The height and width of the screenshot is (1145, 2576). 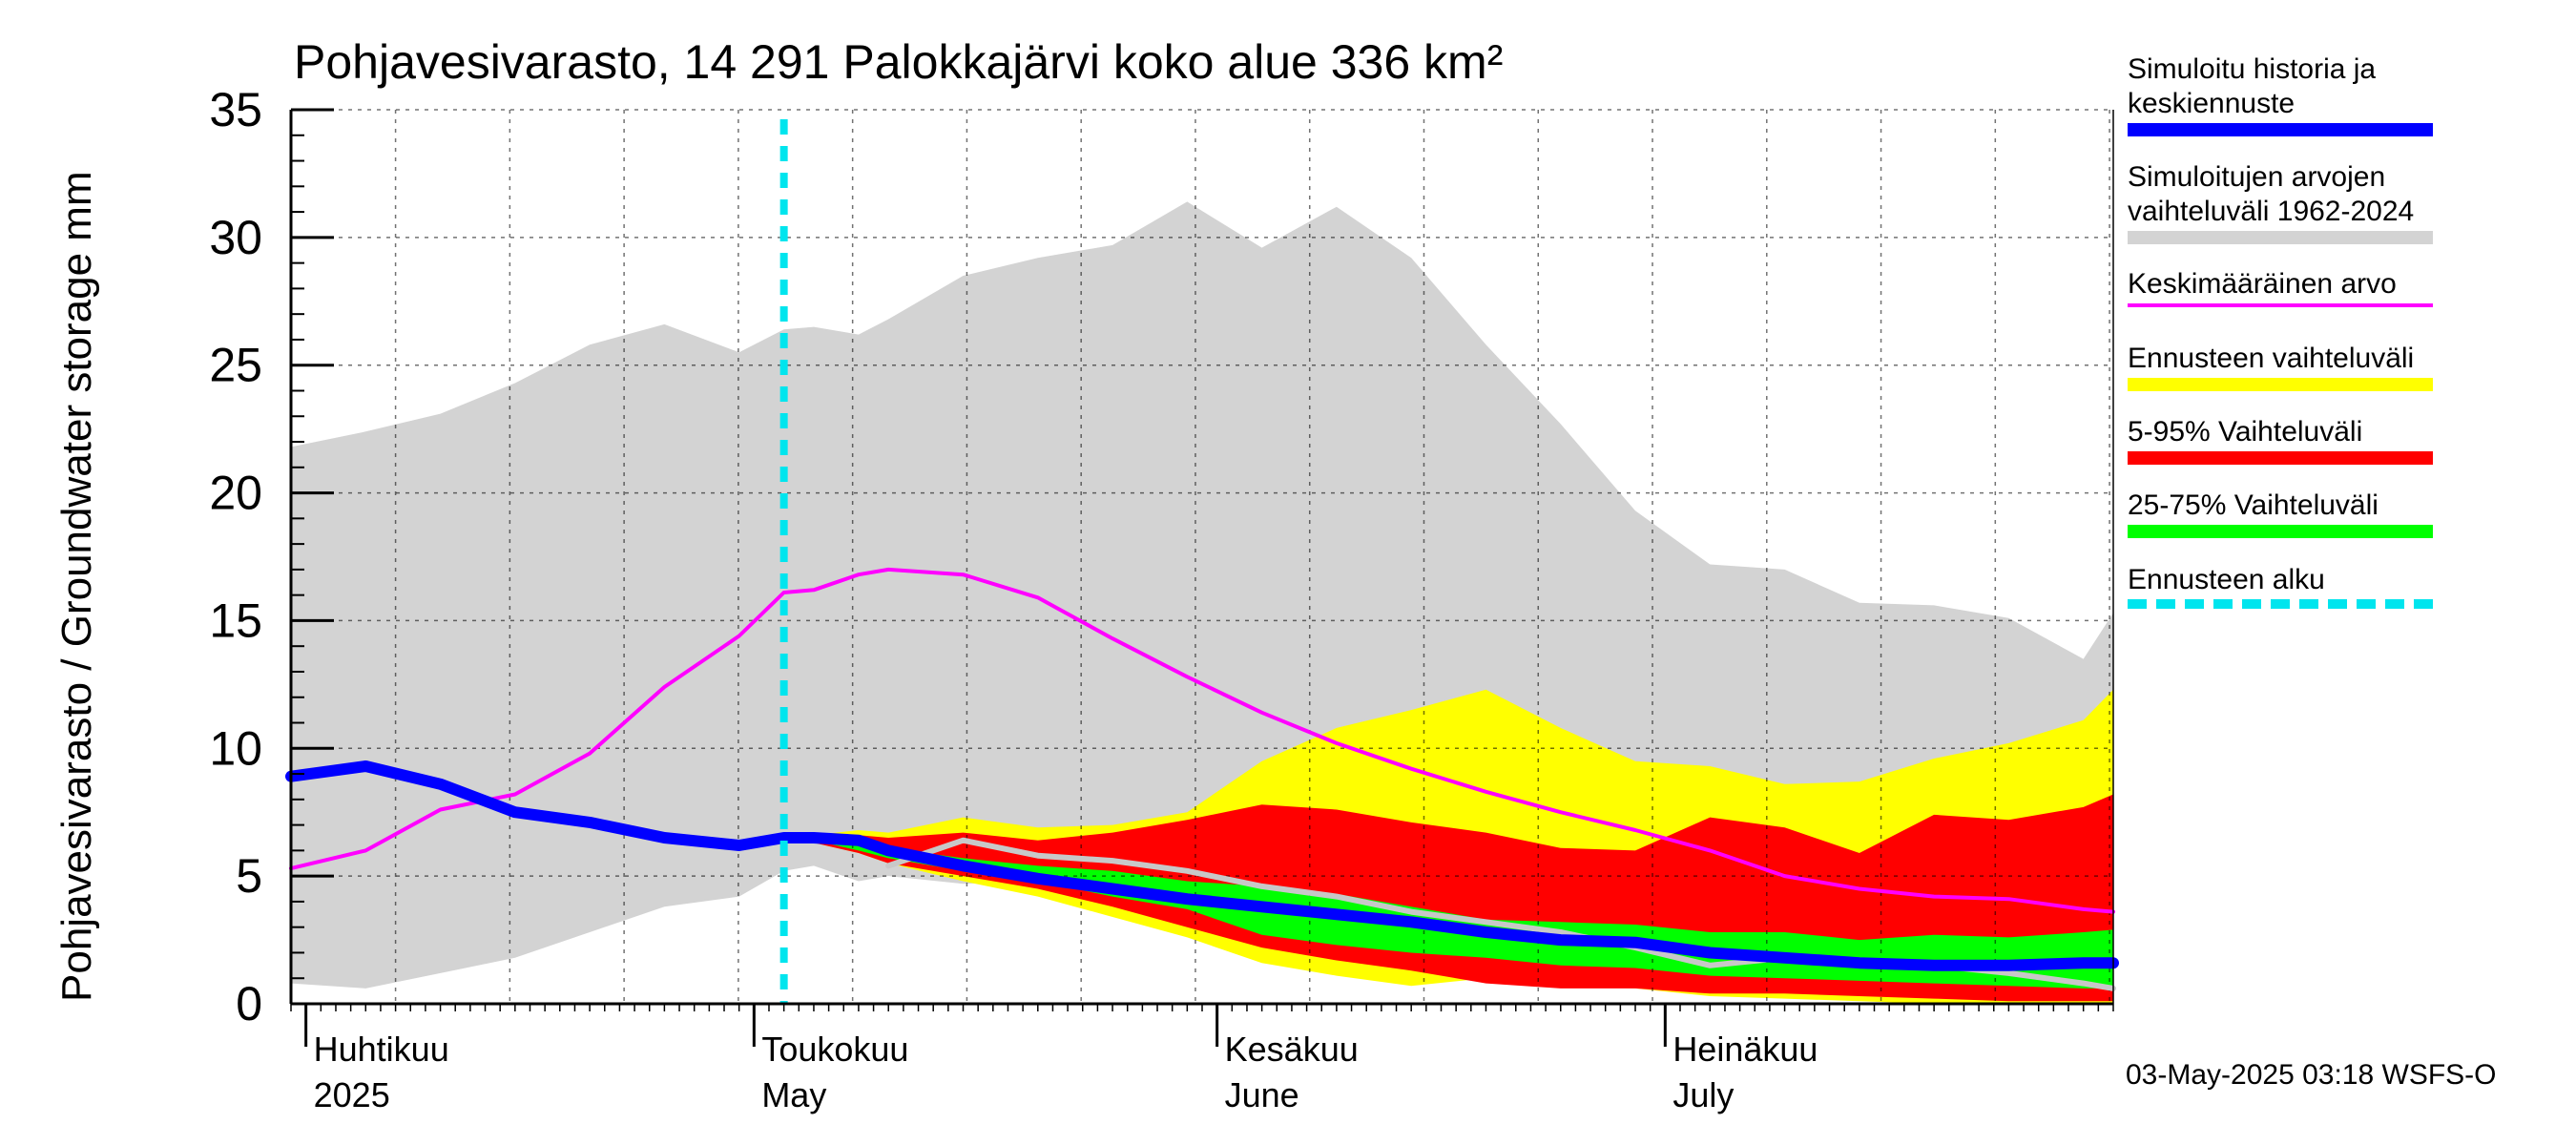 What do you see at coordinates (1292, 1049) in the screenshot?
I see `x-month-label-fi: Kesäkuu` at bounding box center [1292, 1049].